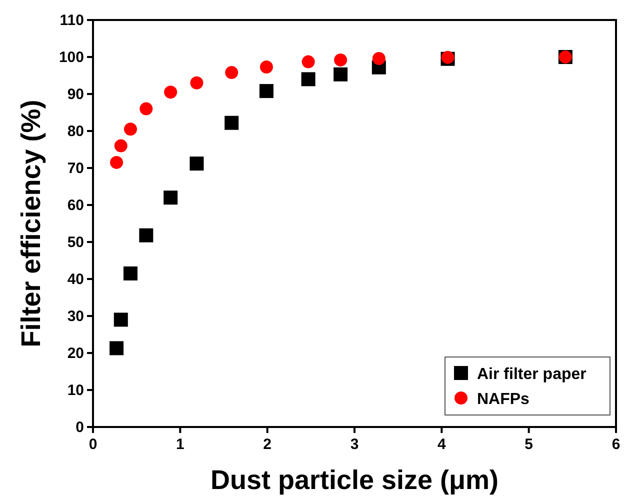 The width and height of the screenshot is (634, 499). What do you see at coordinates (529, 444) in the screenshot?
I see `x-tick-label: 5` at bounding box center [529, 444].